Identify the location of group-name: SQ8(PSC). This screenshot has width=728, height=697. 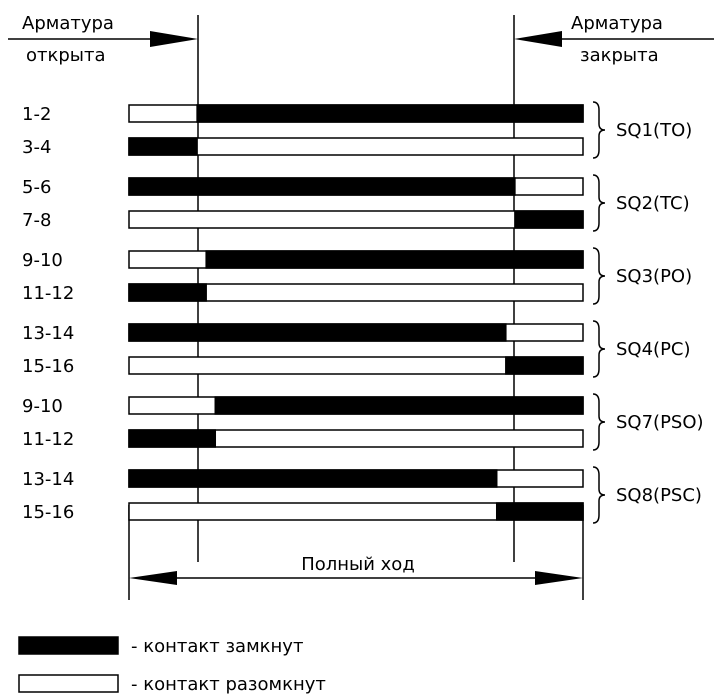
(659, 495).